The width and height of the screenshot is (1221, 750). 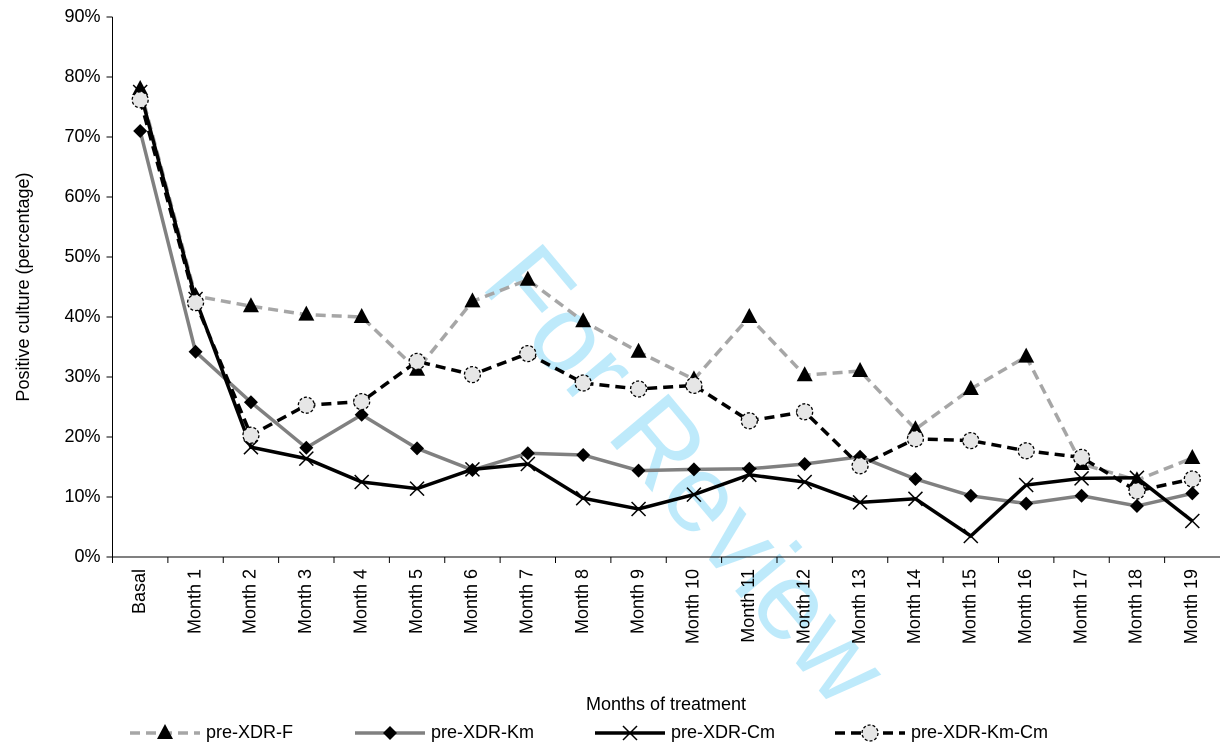 I want to click on x-tick-label: Month 9, so click(x=637, y=601).